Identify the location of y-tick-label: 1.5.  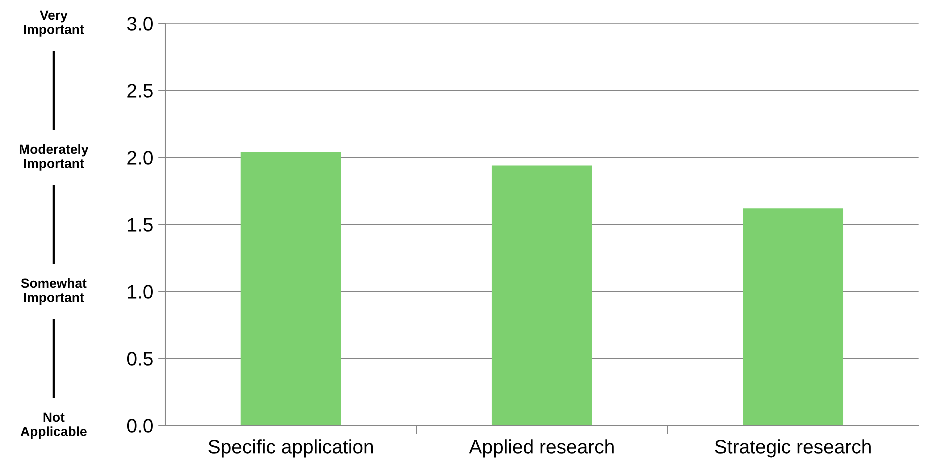
(140, 225).